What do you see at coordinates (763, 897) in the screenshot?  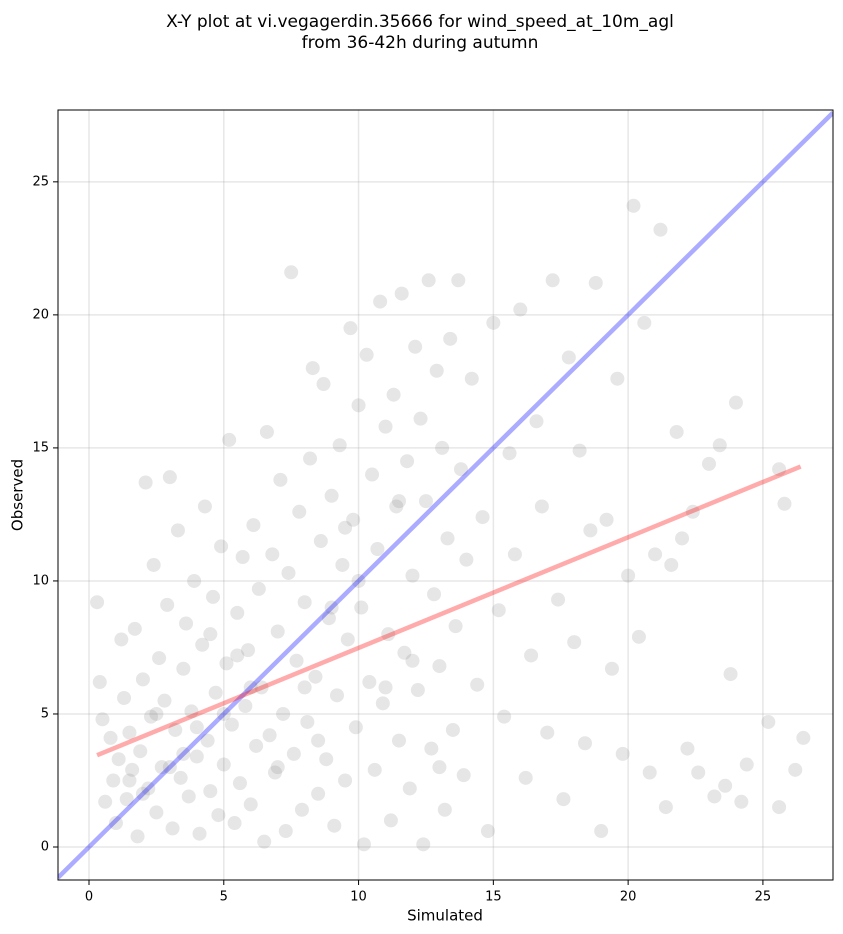 I see `x-tick-label: 25` at bounding box center [763, 897].